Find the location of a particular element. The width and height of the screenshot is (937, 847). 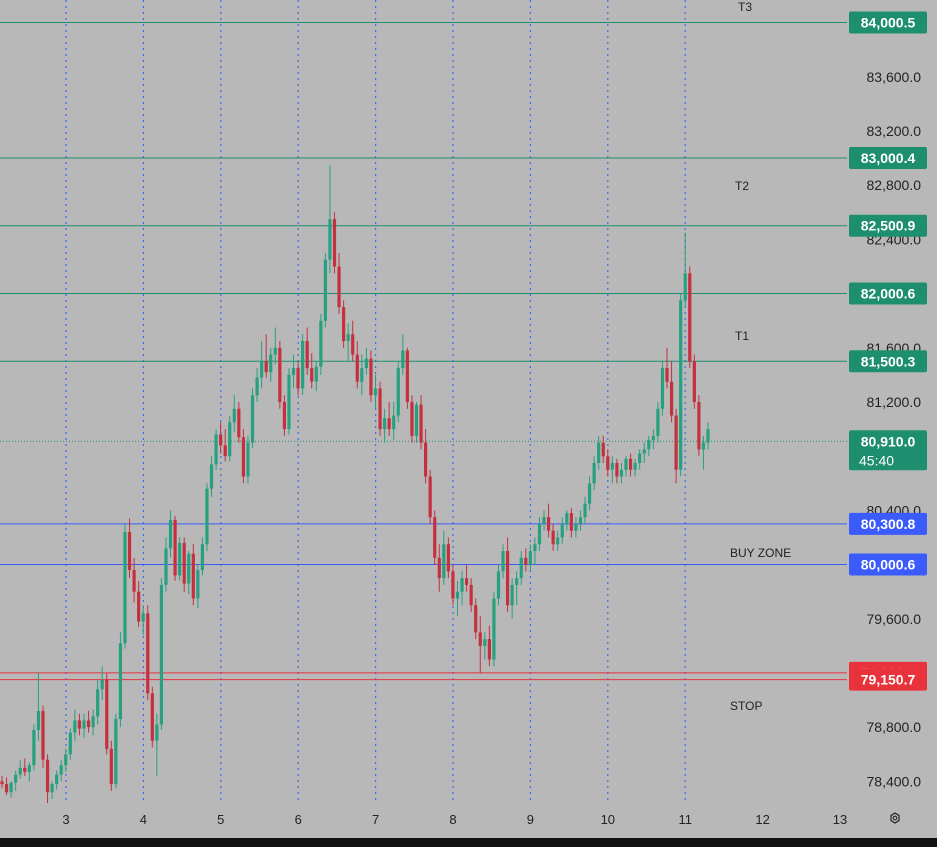

price-tick: 83,200.0 is located at coordinates (894, 131).